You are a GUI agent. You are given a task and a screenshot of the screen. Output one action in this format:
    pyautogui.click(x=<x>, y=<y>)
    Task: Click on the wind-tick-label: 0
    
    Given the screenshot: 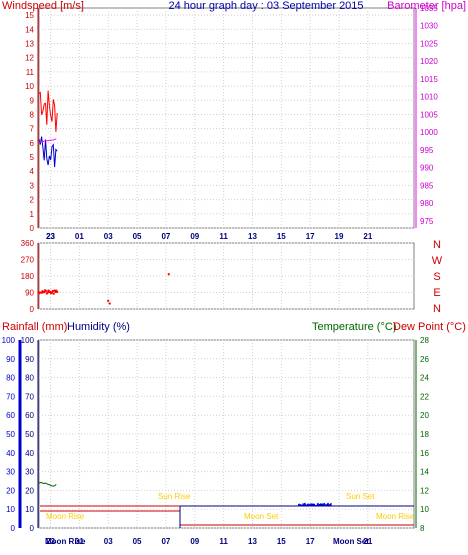 What is the action you would take?
    pyautogui.click(x=32, y=228)
    